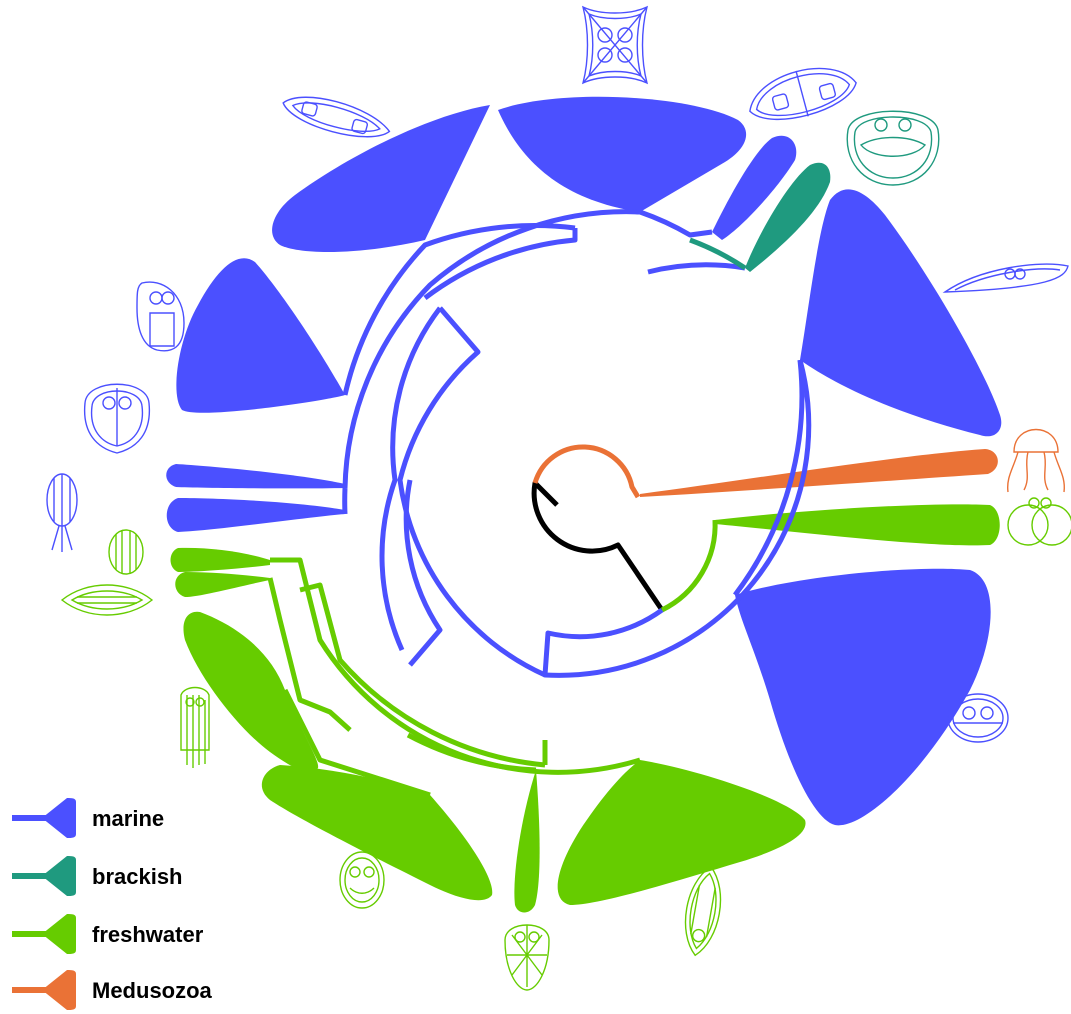 This screenshot has width=1071, height=1014. What do you see at coordinates (107, 600) in the screenshot?
I see `fusiform-spore-icon` at bounding box center [107, 600].